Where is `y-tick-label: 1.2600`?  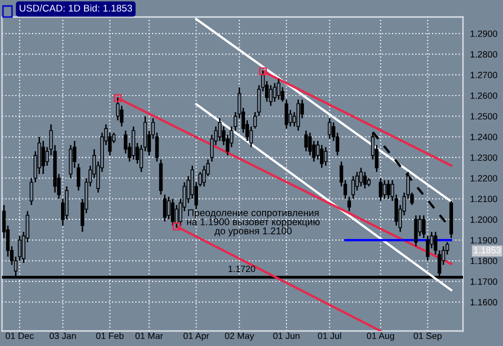 y-tick-label: 1.2600 is located at coordinates (484, 95).